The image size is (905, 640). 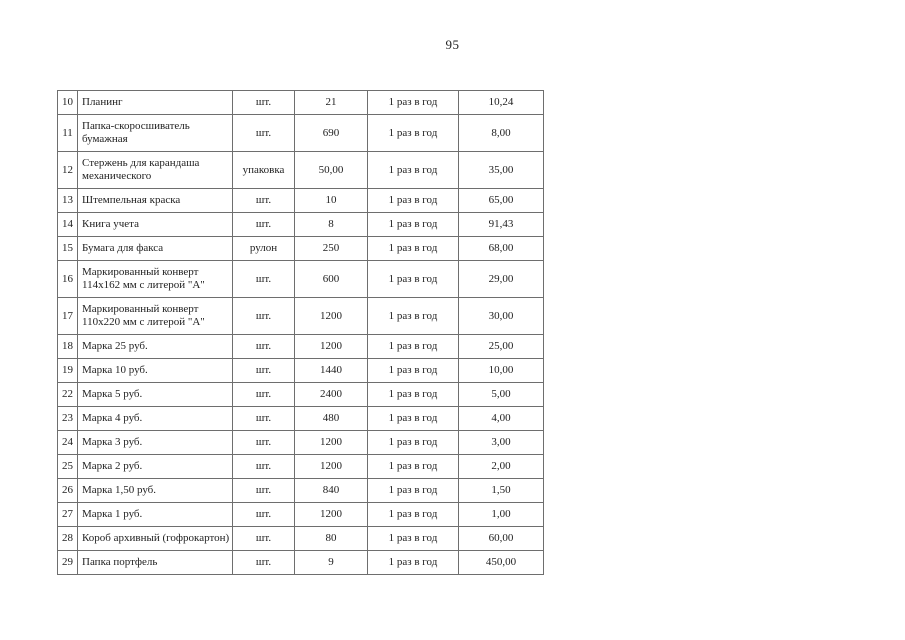 I want to click on table-row: 23 Марка 4 руб. шт. 480 1 раз в год 4,00, so click(x=300, y=418).